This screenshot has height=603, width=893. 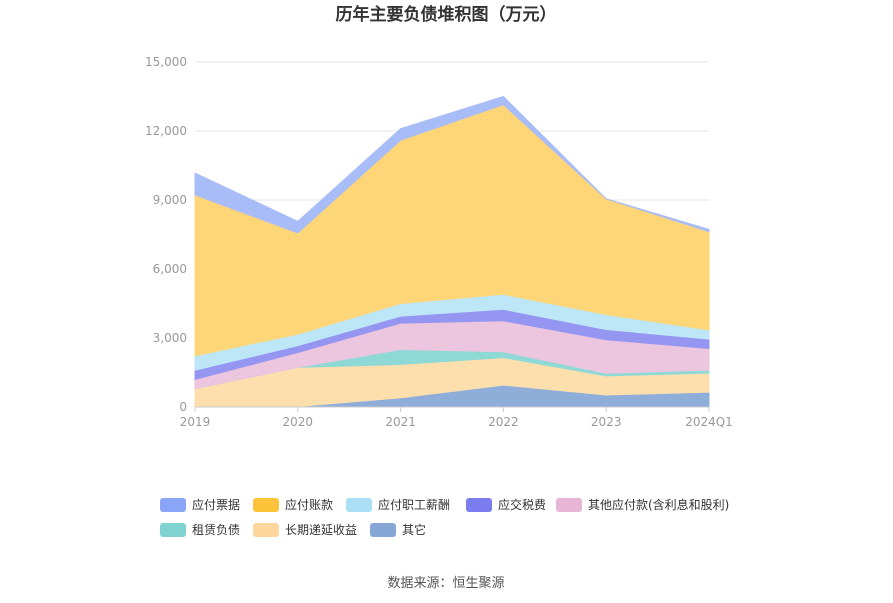 I want to click on chart-title: 历年主要负债堆积图（万元）, so click(x=446, y=14).